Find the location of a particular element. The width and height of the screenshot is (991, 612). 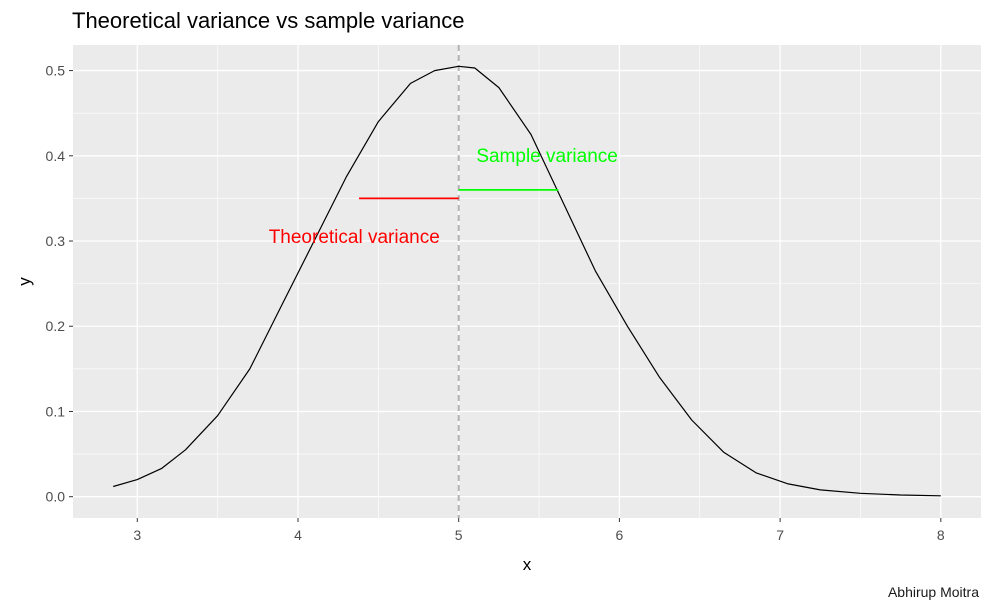

chart-caption: Abhirup Moitra is located at coordinates (933, 592).